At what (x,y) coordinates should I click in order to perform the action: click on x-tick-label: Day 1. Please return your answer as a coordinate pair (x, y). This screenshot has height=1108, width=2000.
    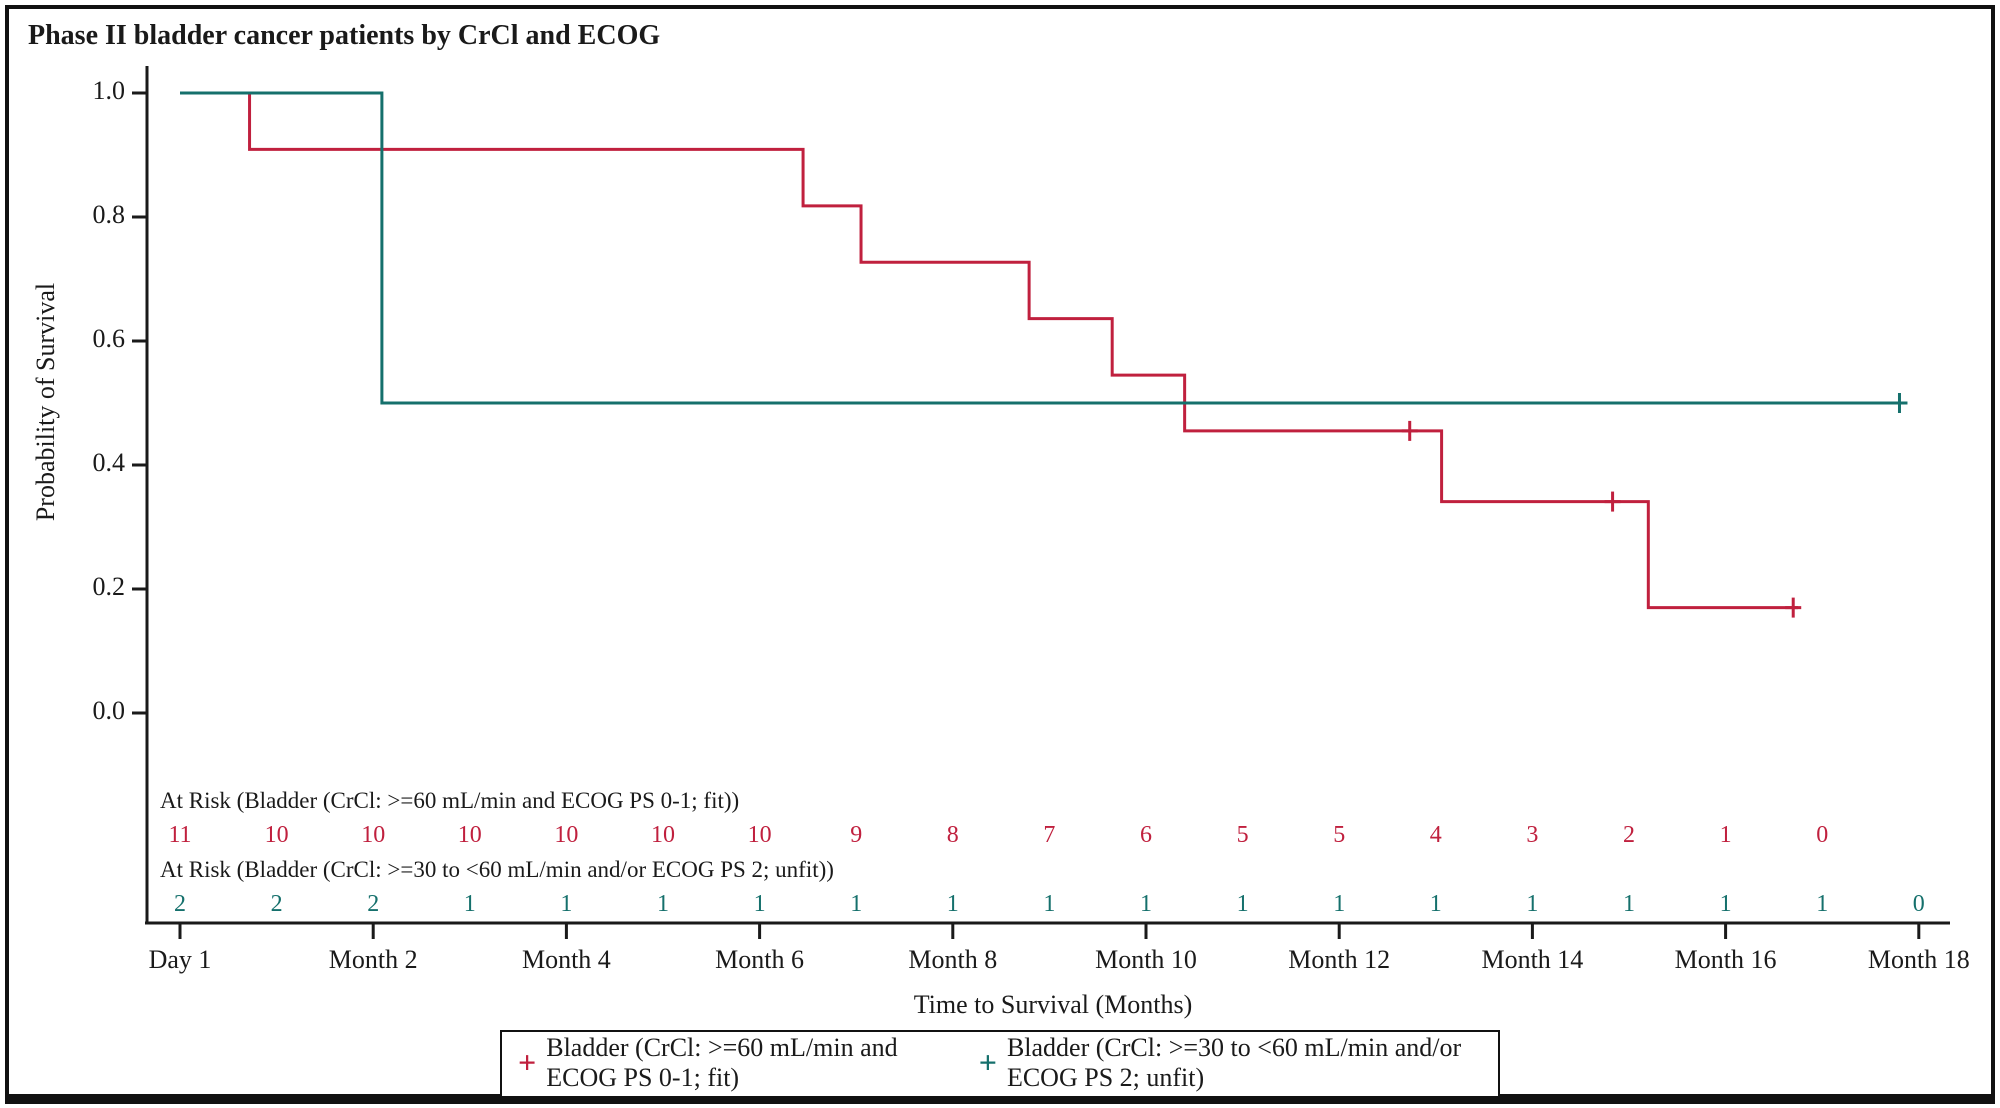
    Looking at the image, I should click on (180, 959).